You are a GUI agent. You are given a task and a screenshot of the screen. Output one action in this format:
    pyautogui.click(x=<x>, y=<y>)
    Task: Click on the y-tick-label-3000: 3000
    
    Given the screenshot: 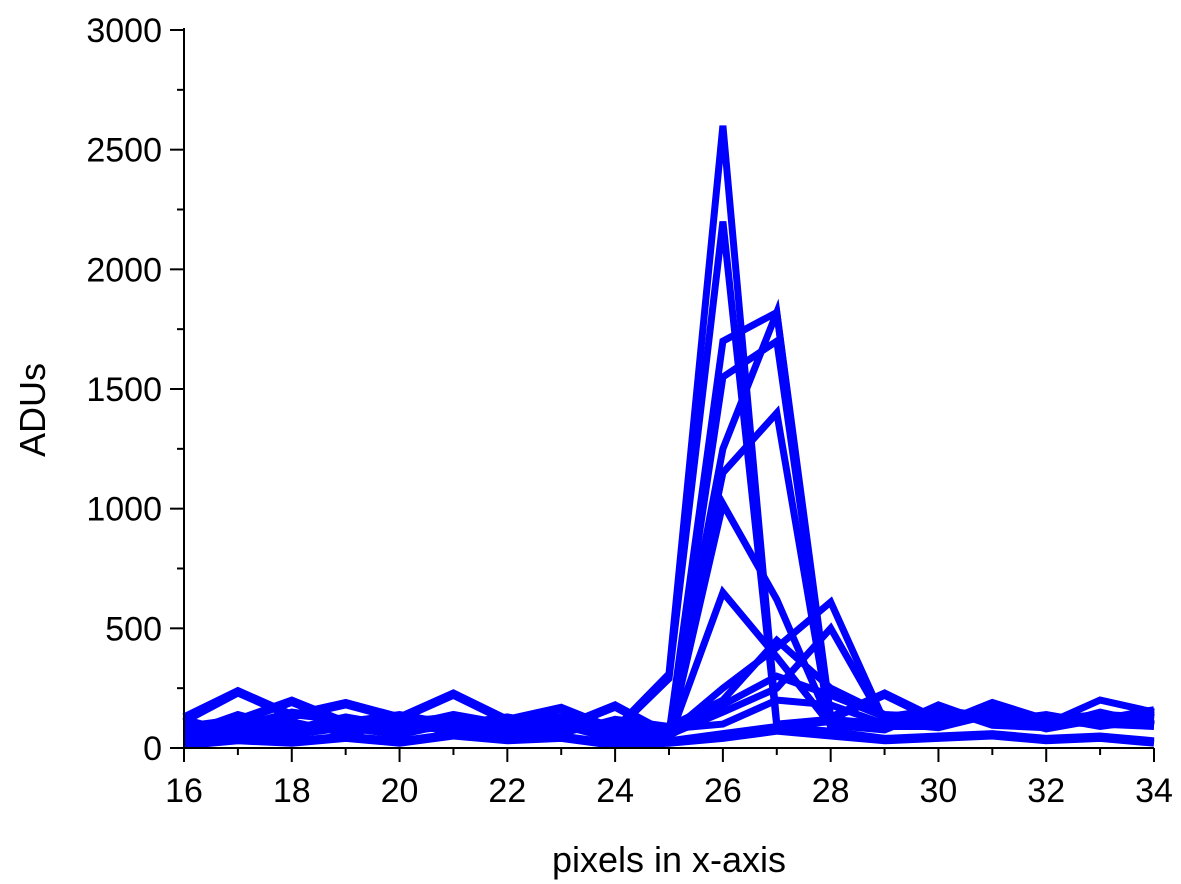 What is the action you would take?
    pyautogui.click(x=124, y=31)
    